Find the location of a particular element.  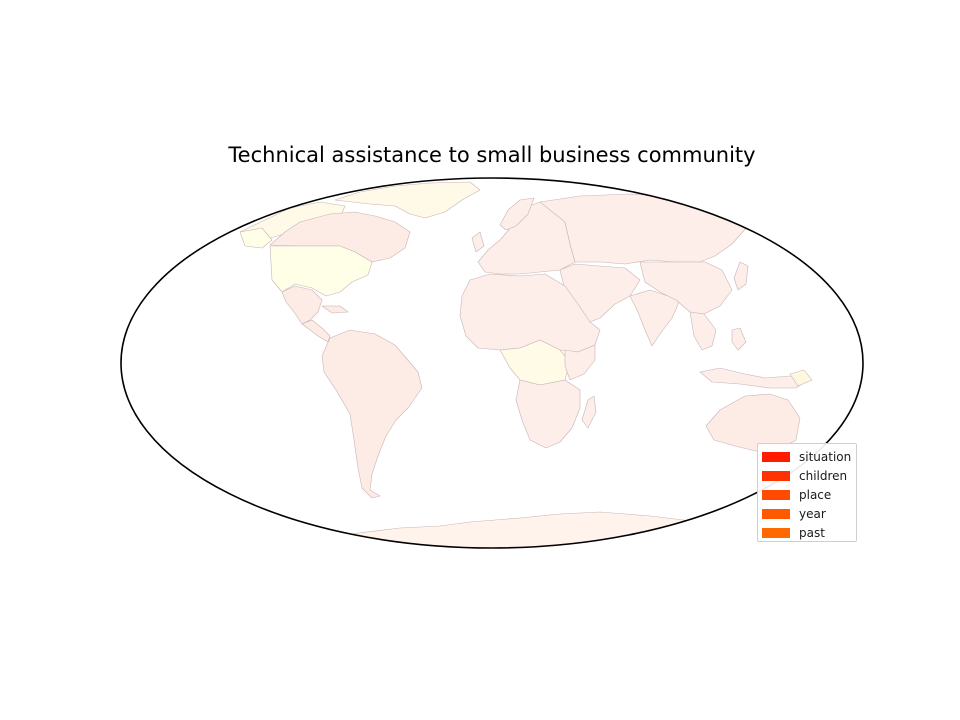

legend-label: year is located at coordinates (812, 513).